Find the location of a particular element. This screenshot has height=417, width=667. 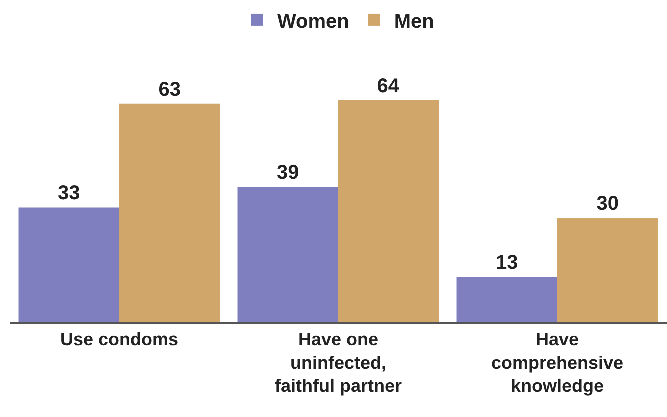

data-label: 64 is located at coordinates (388, 86).